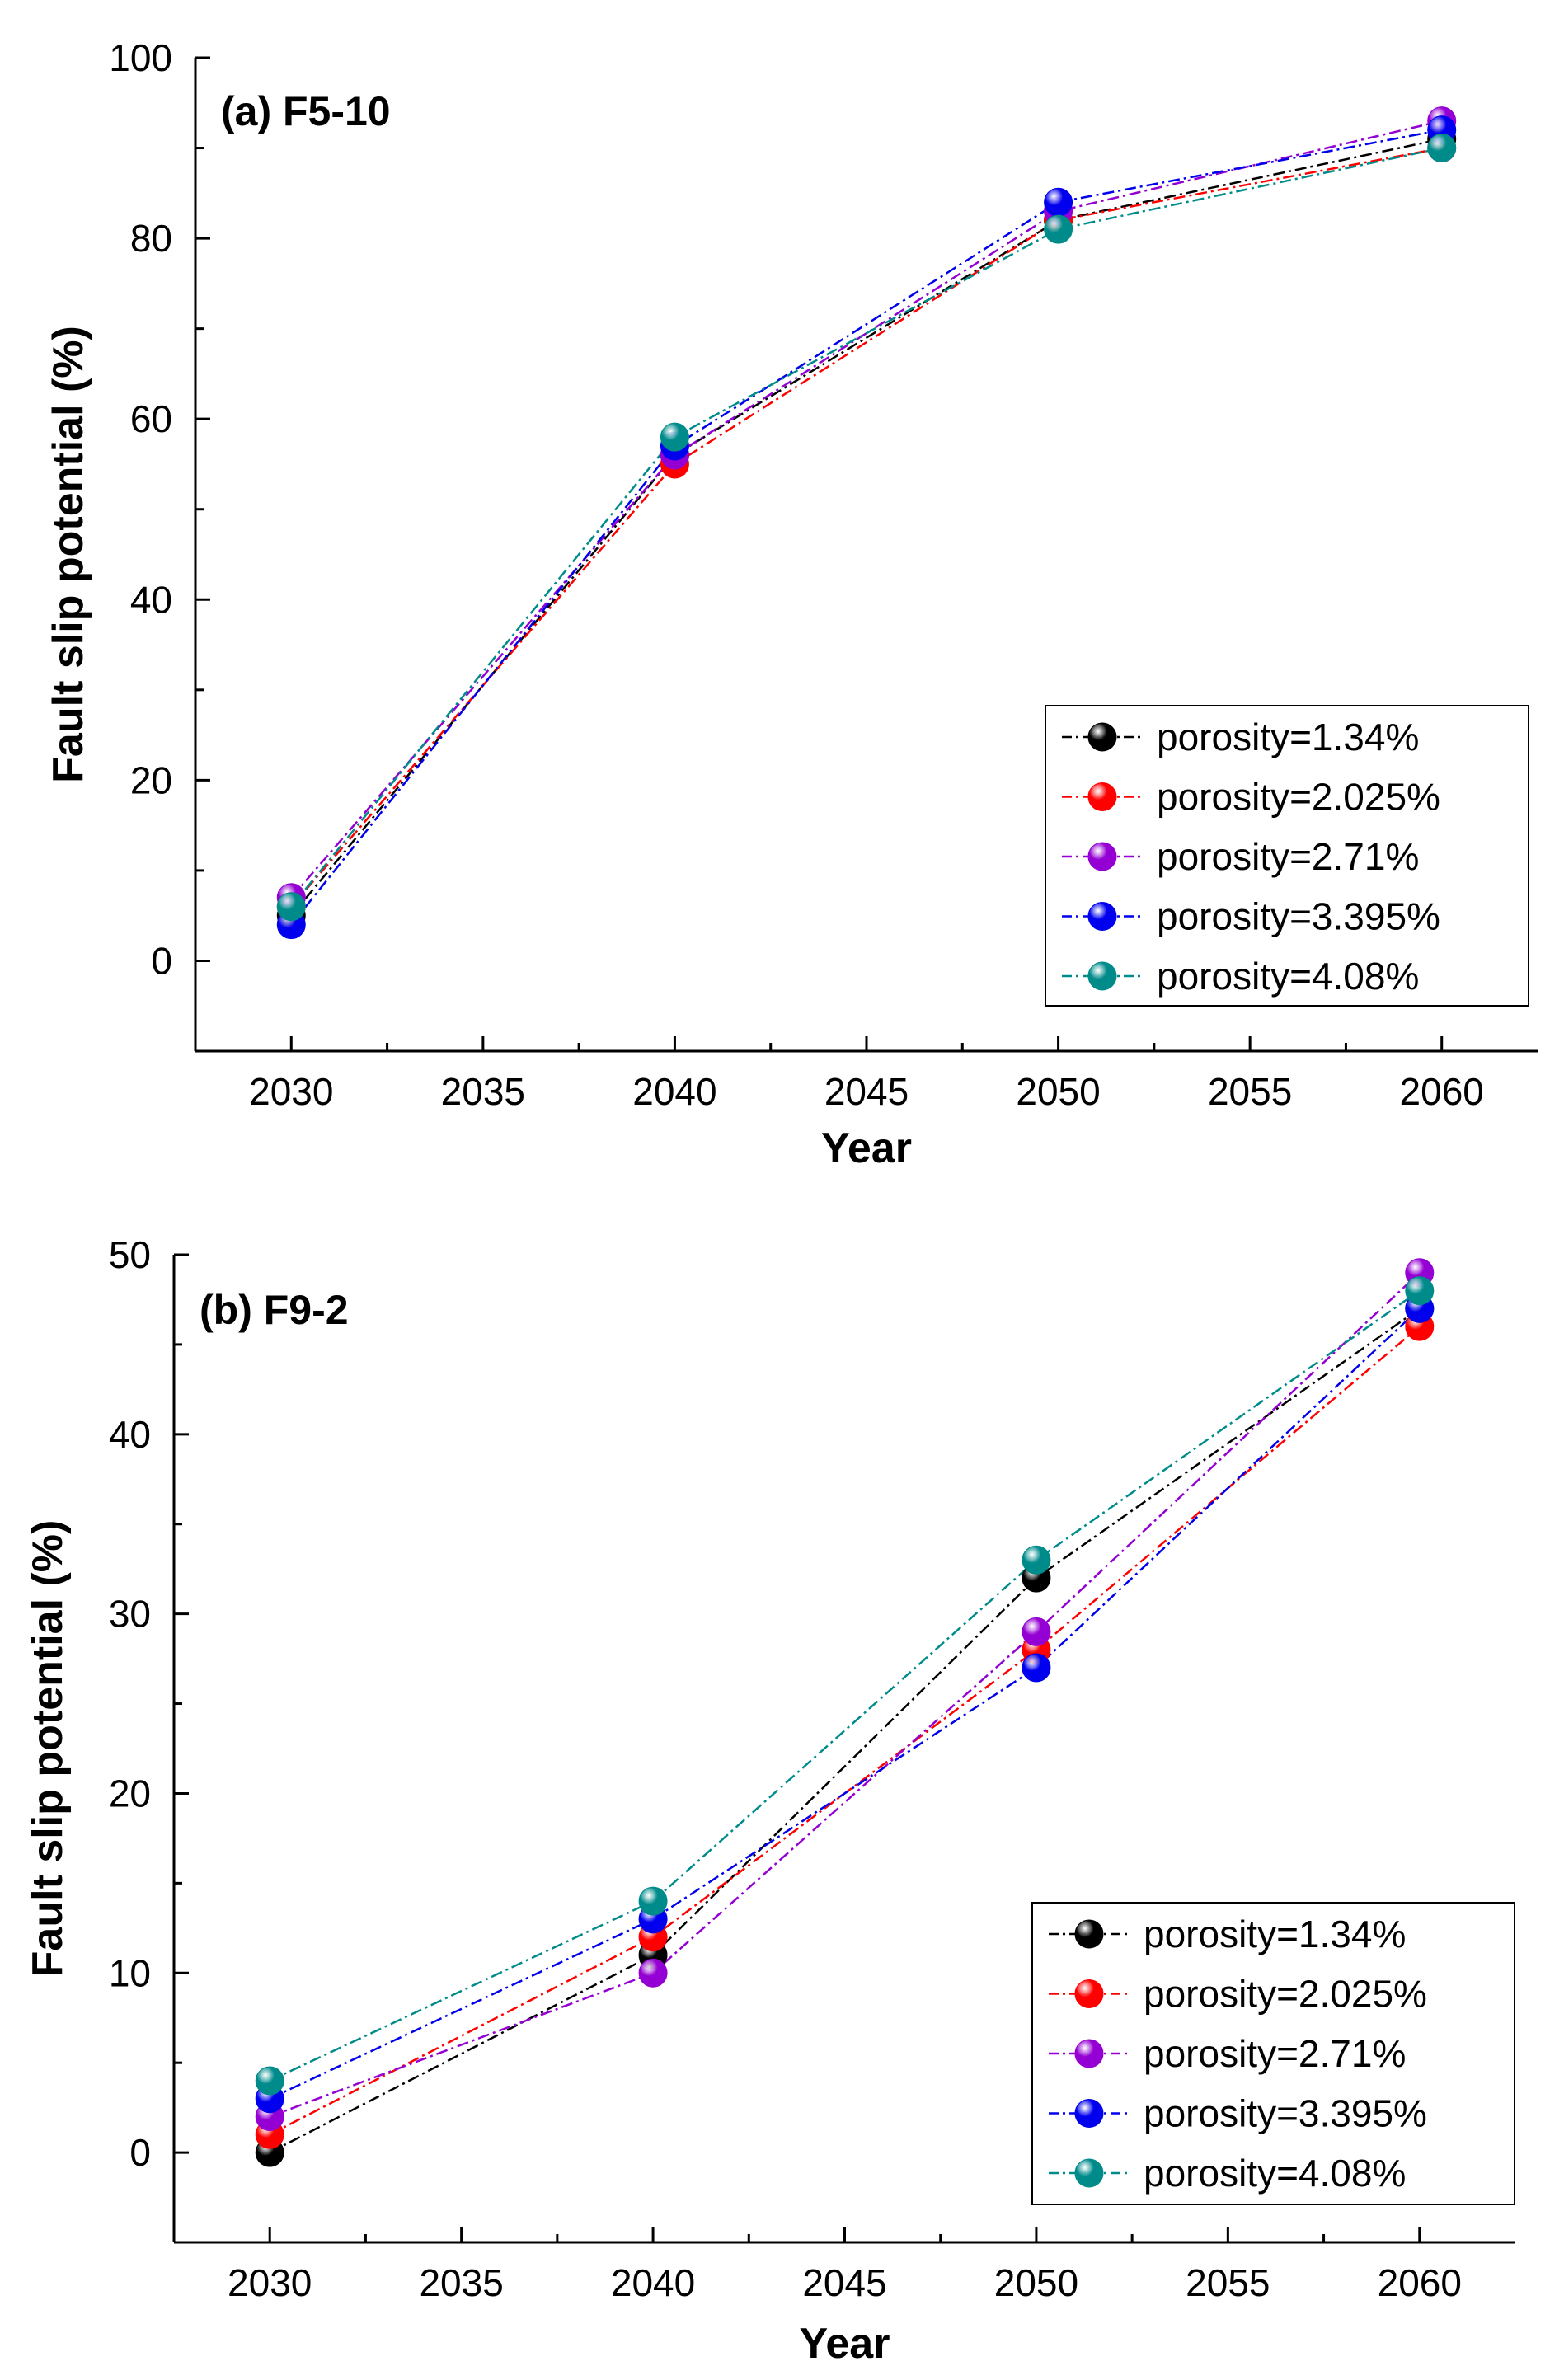 Image resolution: width=1564 pixels, height=2380 pixels. What do you see at coordinates (130, 1614) in the screenshot?
I see `y-tick-label: 30` at bounding box center [130, 1614].